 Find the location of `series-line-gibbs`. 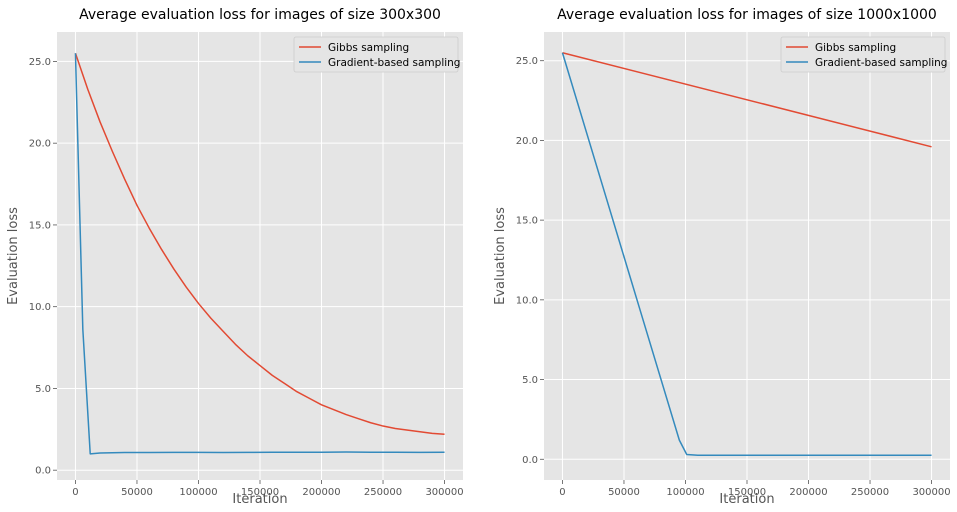

series-line-gibbs is located at coordinates (747, 100).